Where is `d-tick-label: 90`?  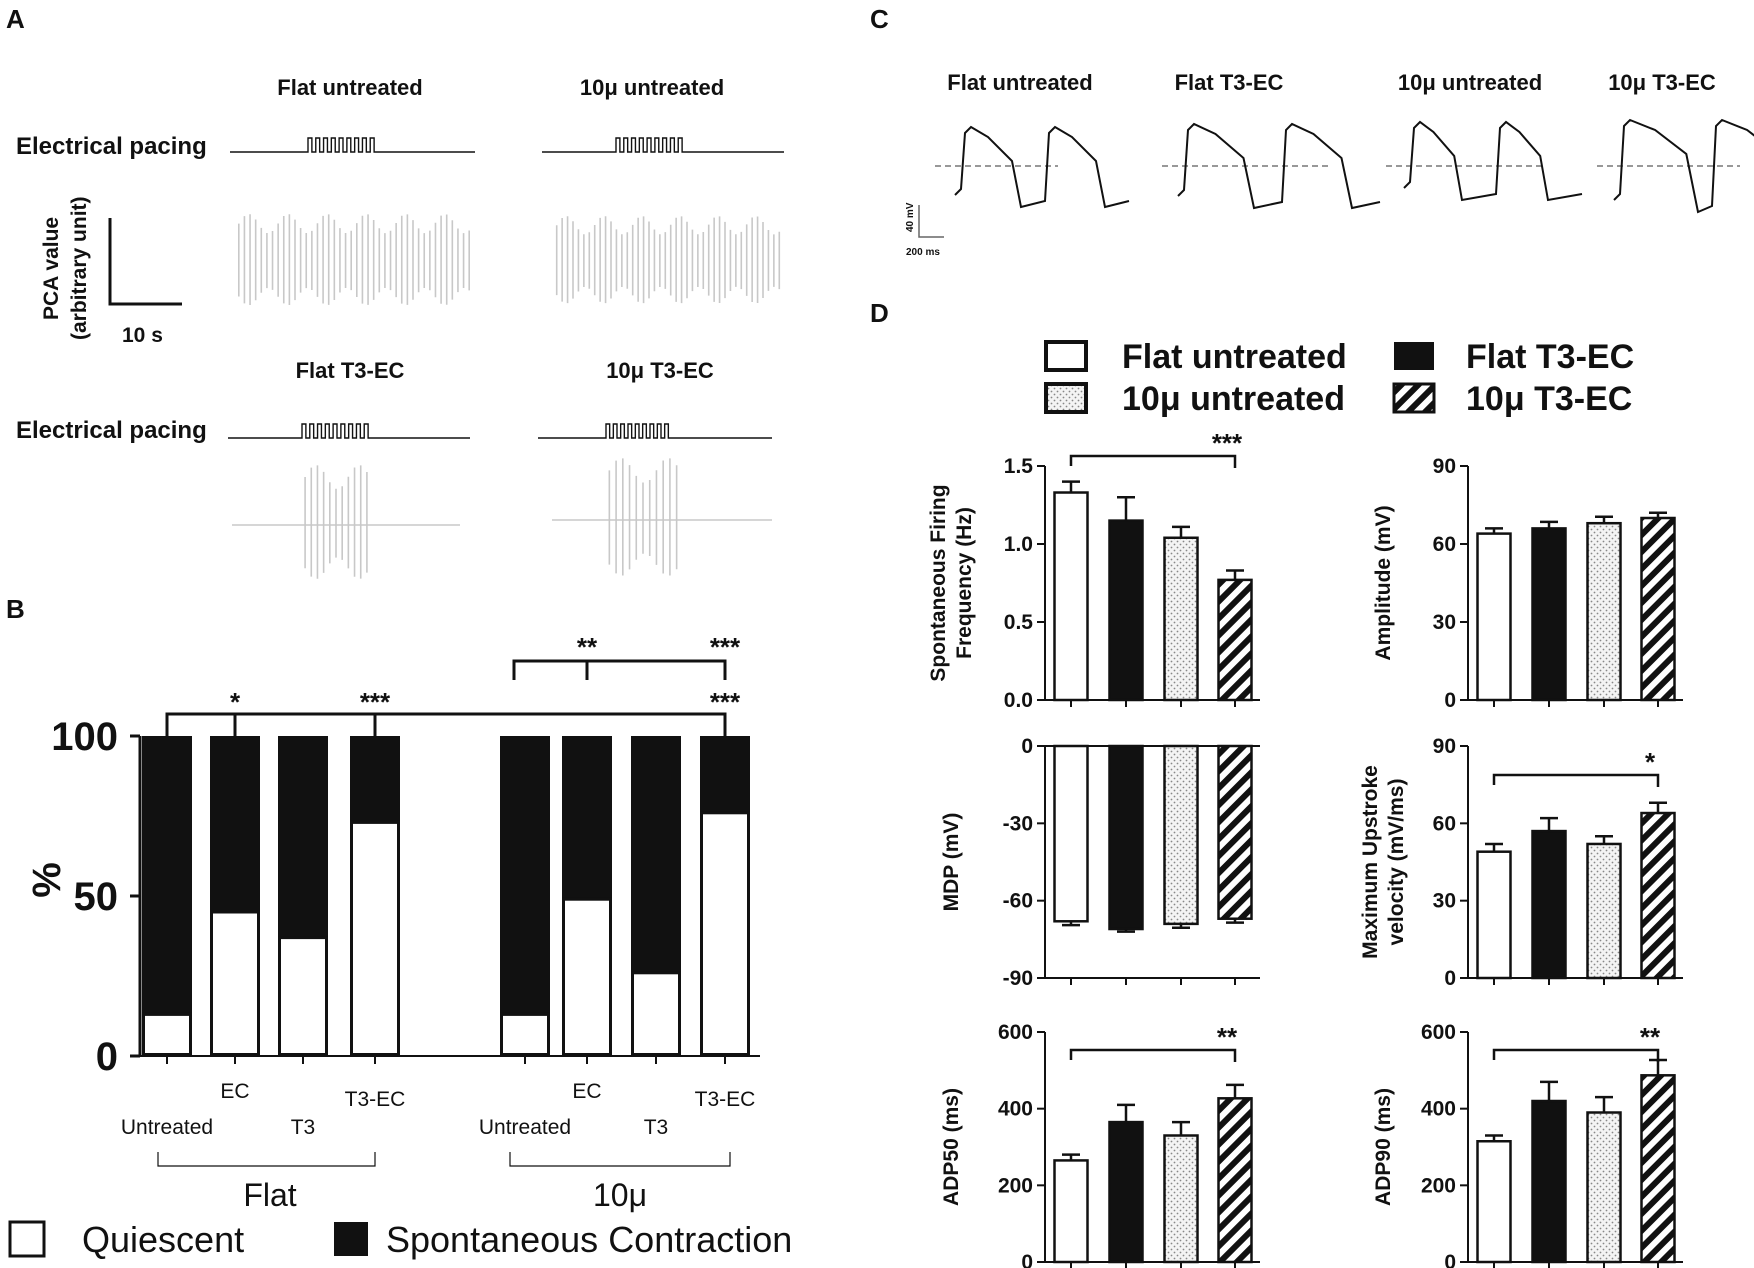 d-tick-label: 90 is located at coordinates (1444, 466).